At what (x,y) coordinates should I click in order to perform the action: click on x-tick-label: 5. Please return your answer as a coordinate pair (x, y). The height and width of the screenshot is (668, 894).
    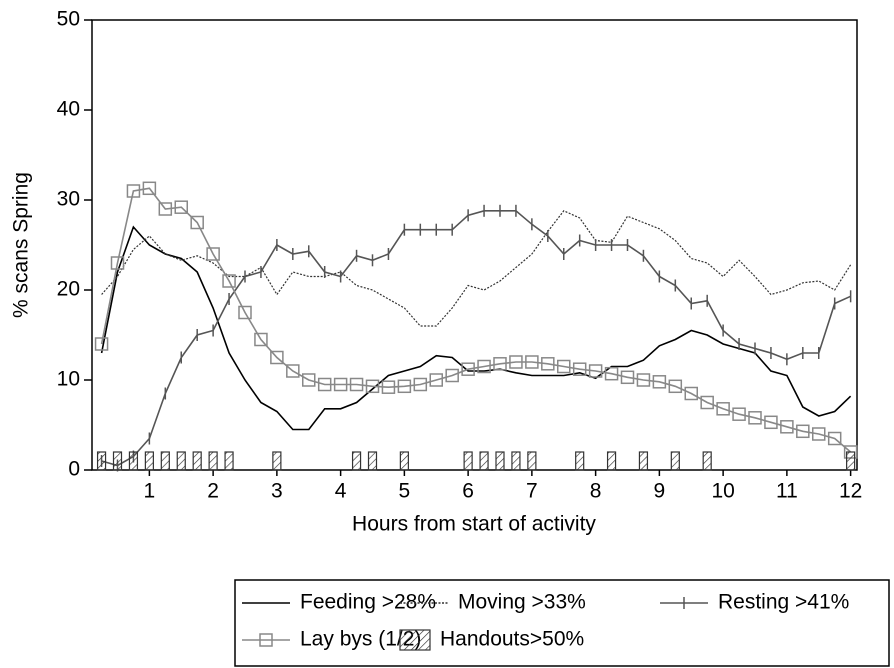
    Looking at the image, I should click on (405, 491).